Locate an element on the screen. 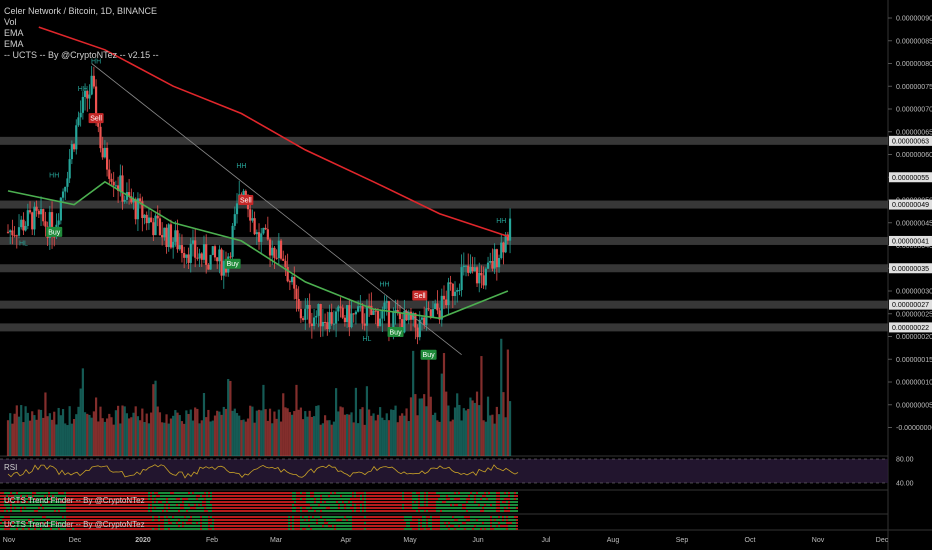 The height and width of the screenshot is (550, 932). trend-pane-1-title: UCTS Trend Finder -- By @CryptoNTez is located at coordinates (74, 500).